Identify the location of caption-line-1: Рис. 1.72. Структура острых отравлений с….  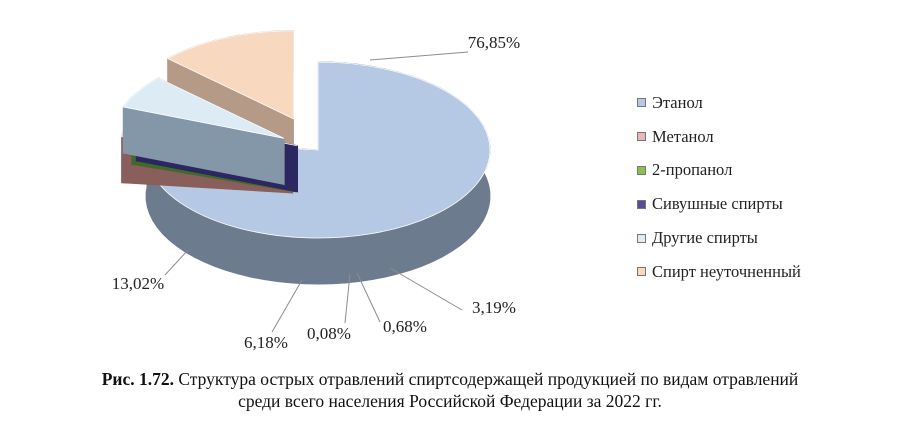
(450, 379).